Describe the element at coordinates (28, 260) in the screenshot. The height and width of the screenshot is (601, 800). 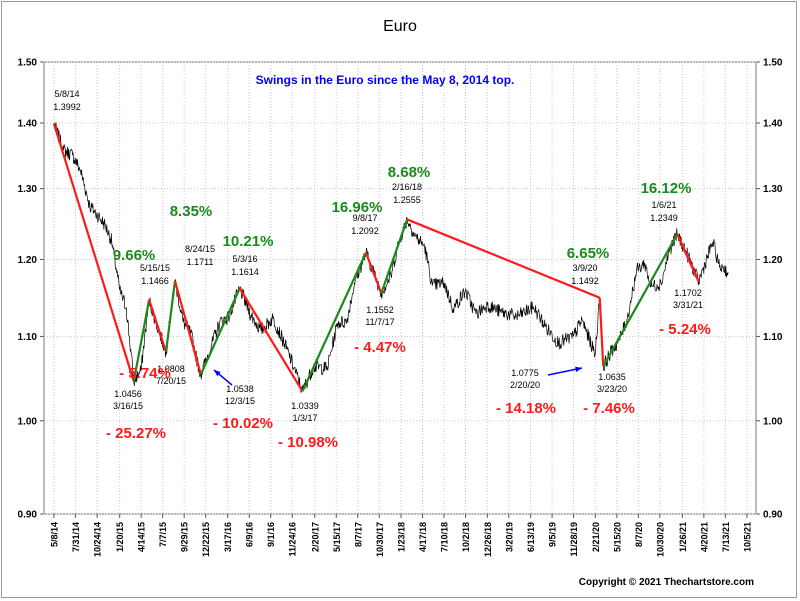
I see `y-tick-label-left: 1.20` at that location.